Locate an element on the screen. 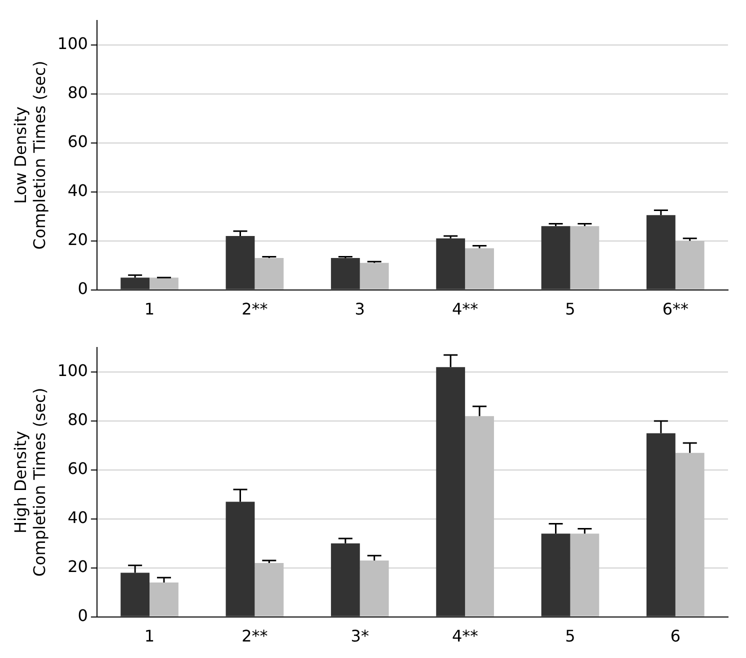  x-tick-label: 6** is located at coordinates (675, 309).